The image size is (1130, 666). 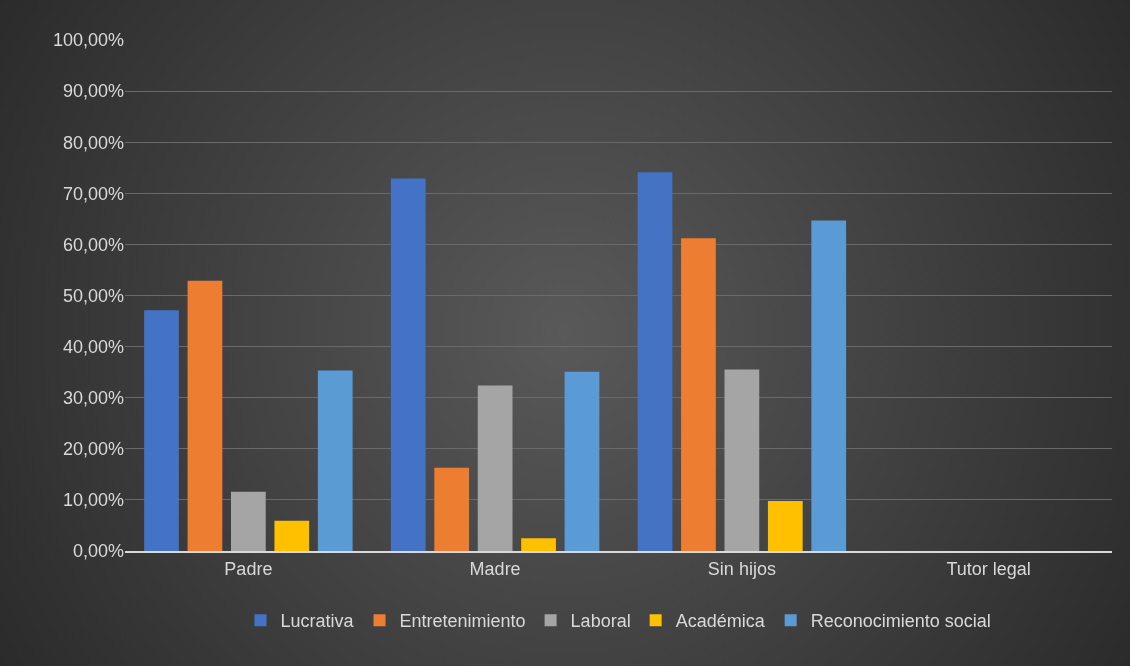 I want to click on y-tick-label: 40,00%, so click(x=93, y=346).